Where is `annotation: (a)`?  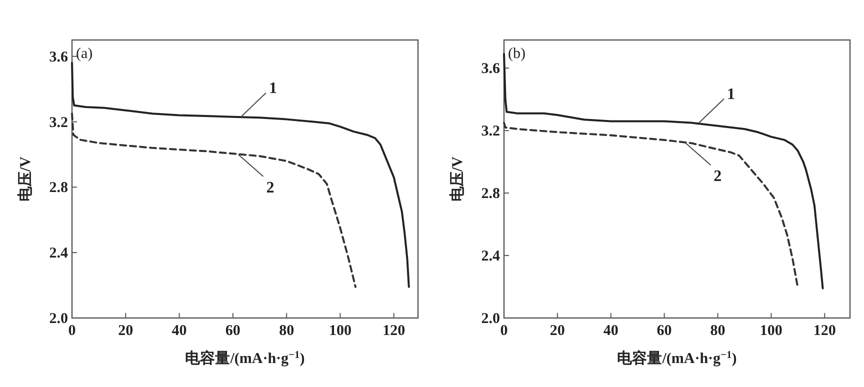
annotation: (a) is located at coordinates (84, 54).